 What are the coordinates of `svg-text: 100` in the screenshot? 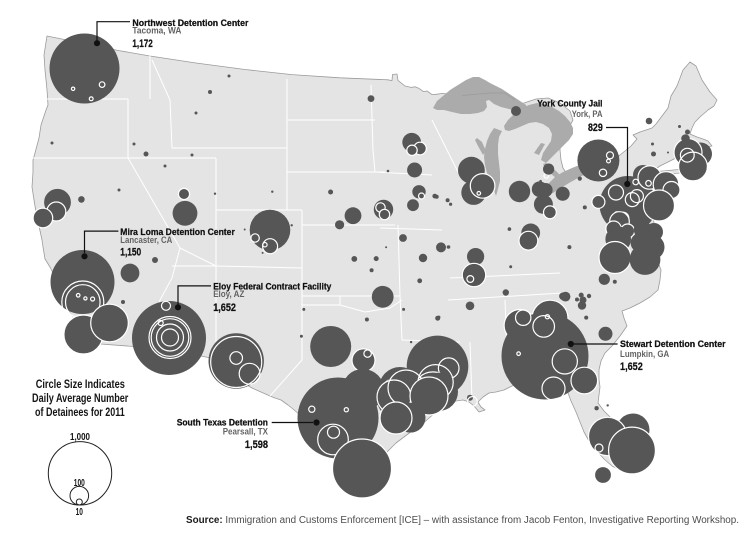 It's located at (79, 483).